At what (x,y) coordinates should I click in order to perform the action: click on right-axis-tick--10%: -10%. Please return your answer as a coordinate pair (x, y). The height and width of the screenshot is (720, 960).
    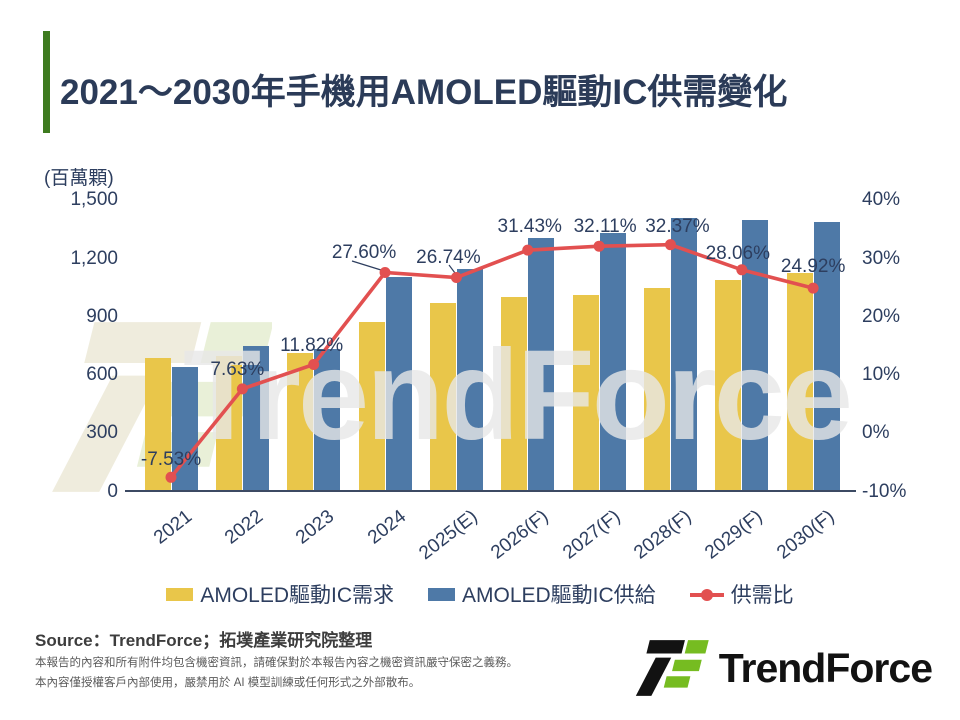
    Looking at the image, I should click on (884, 491).